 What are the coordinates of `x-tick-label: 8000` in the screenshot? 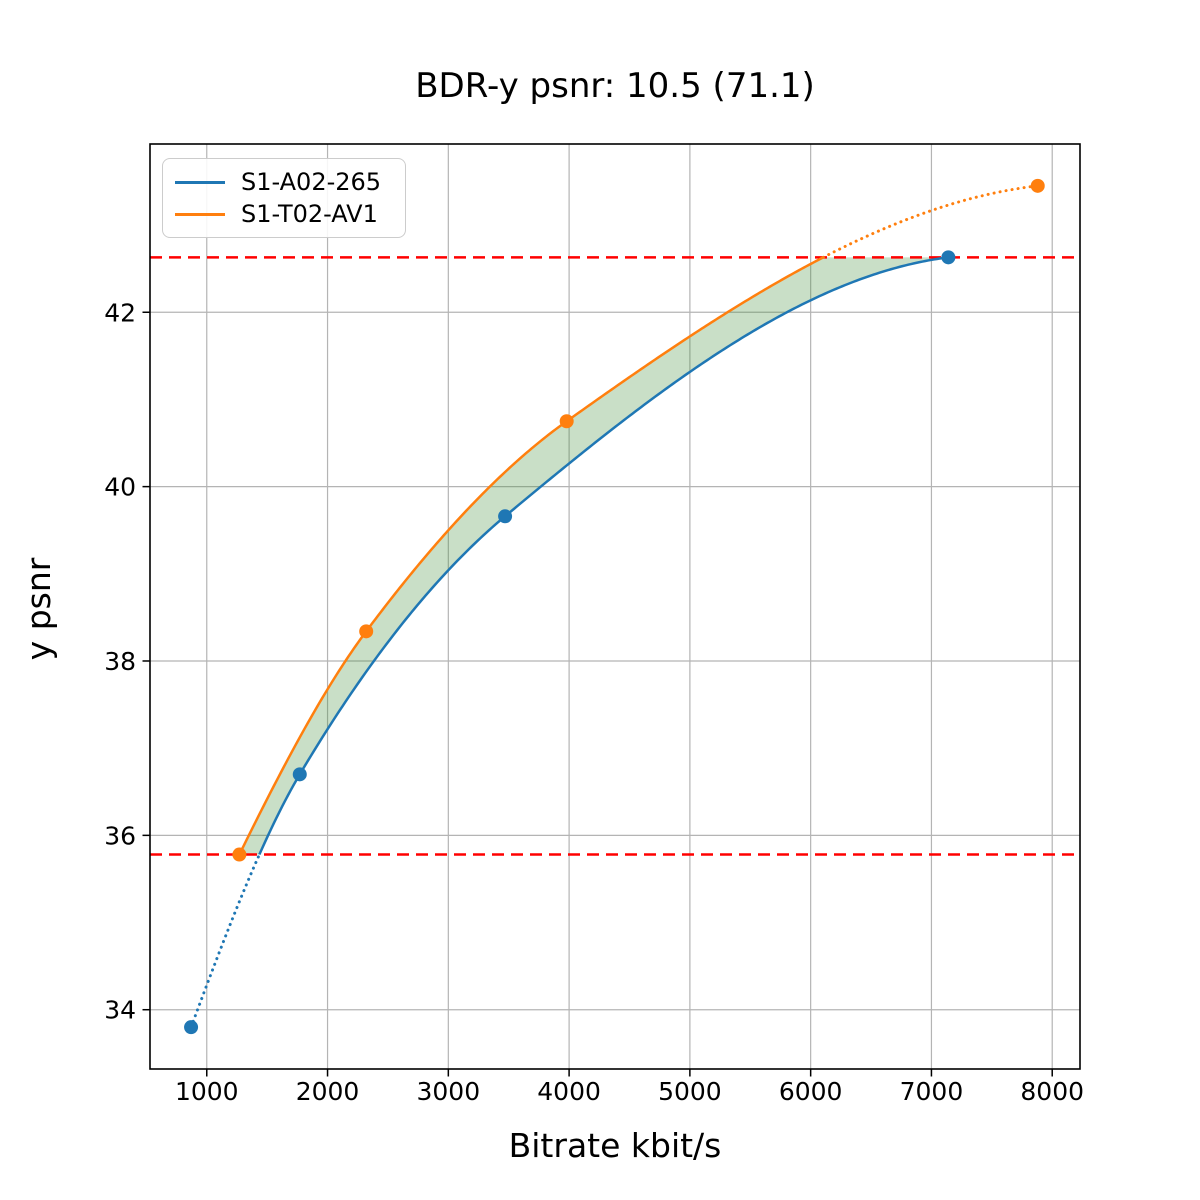 It's located at (1052, 1091).